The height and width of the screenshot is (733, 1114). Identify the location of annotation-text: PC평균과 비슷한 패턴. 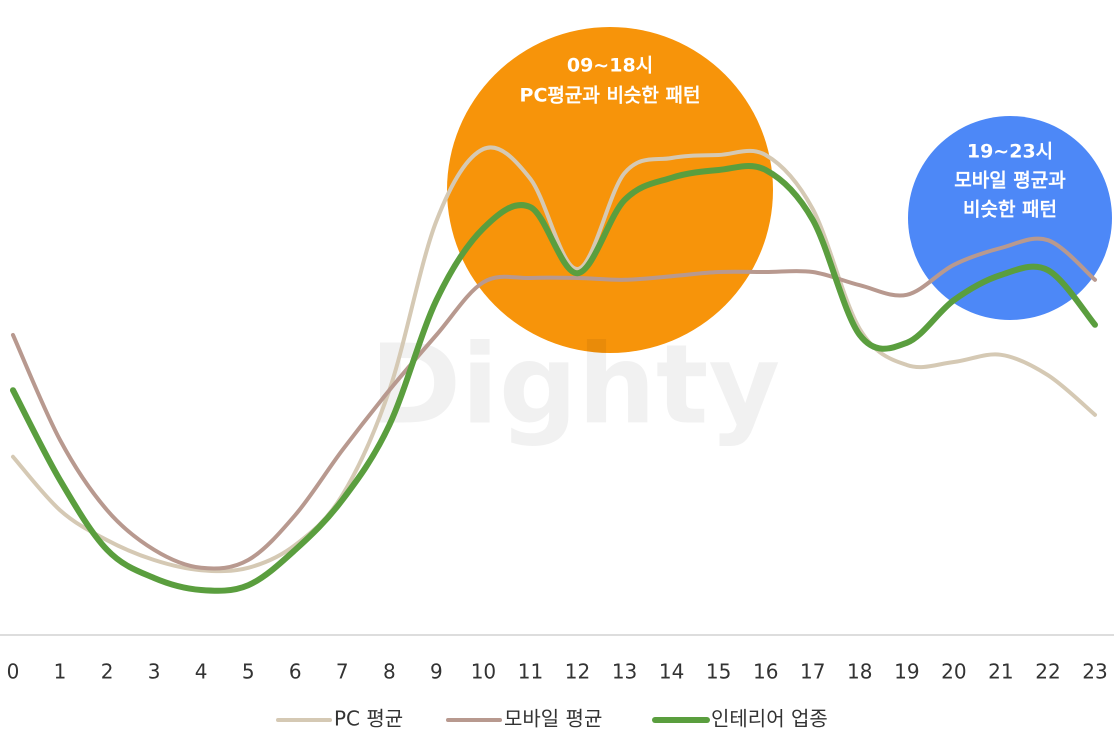
(610, 96).